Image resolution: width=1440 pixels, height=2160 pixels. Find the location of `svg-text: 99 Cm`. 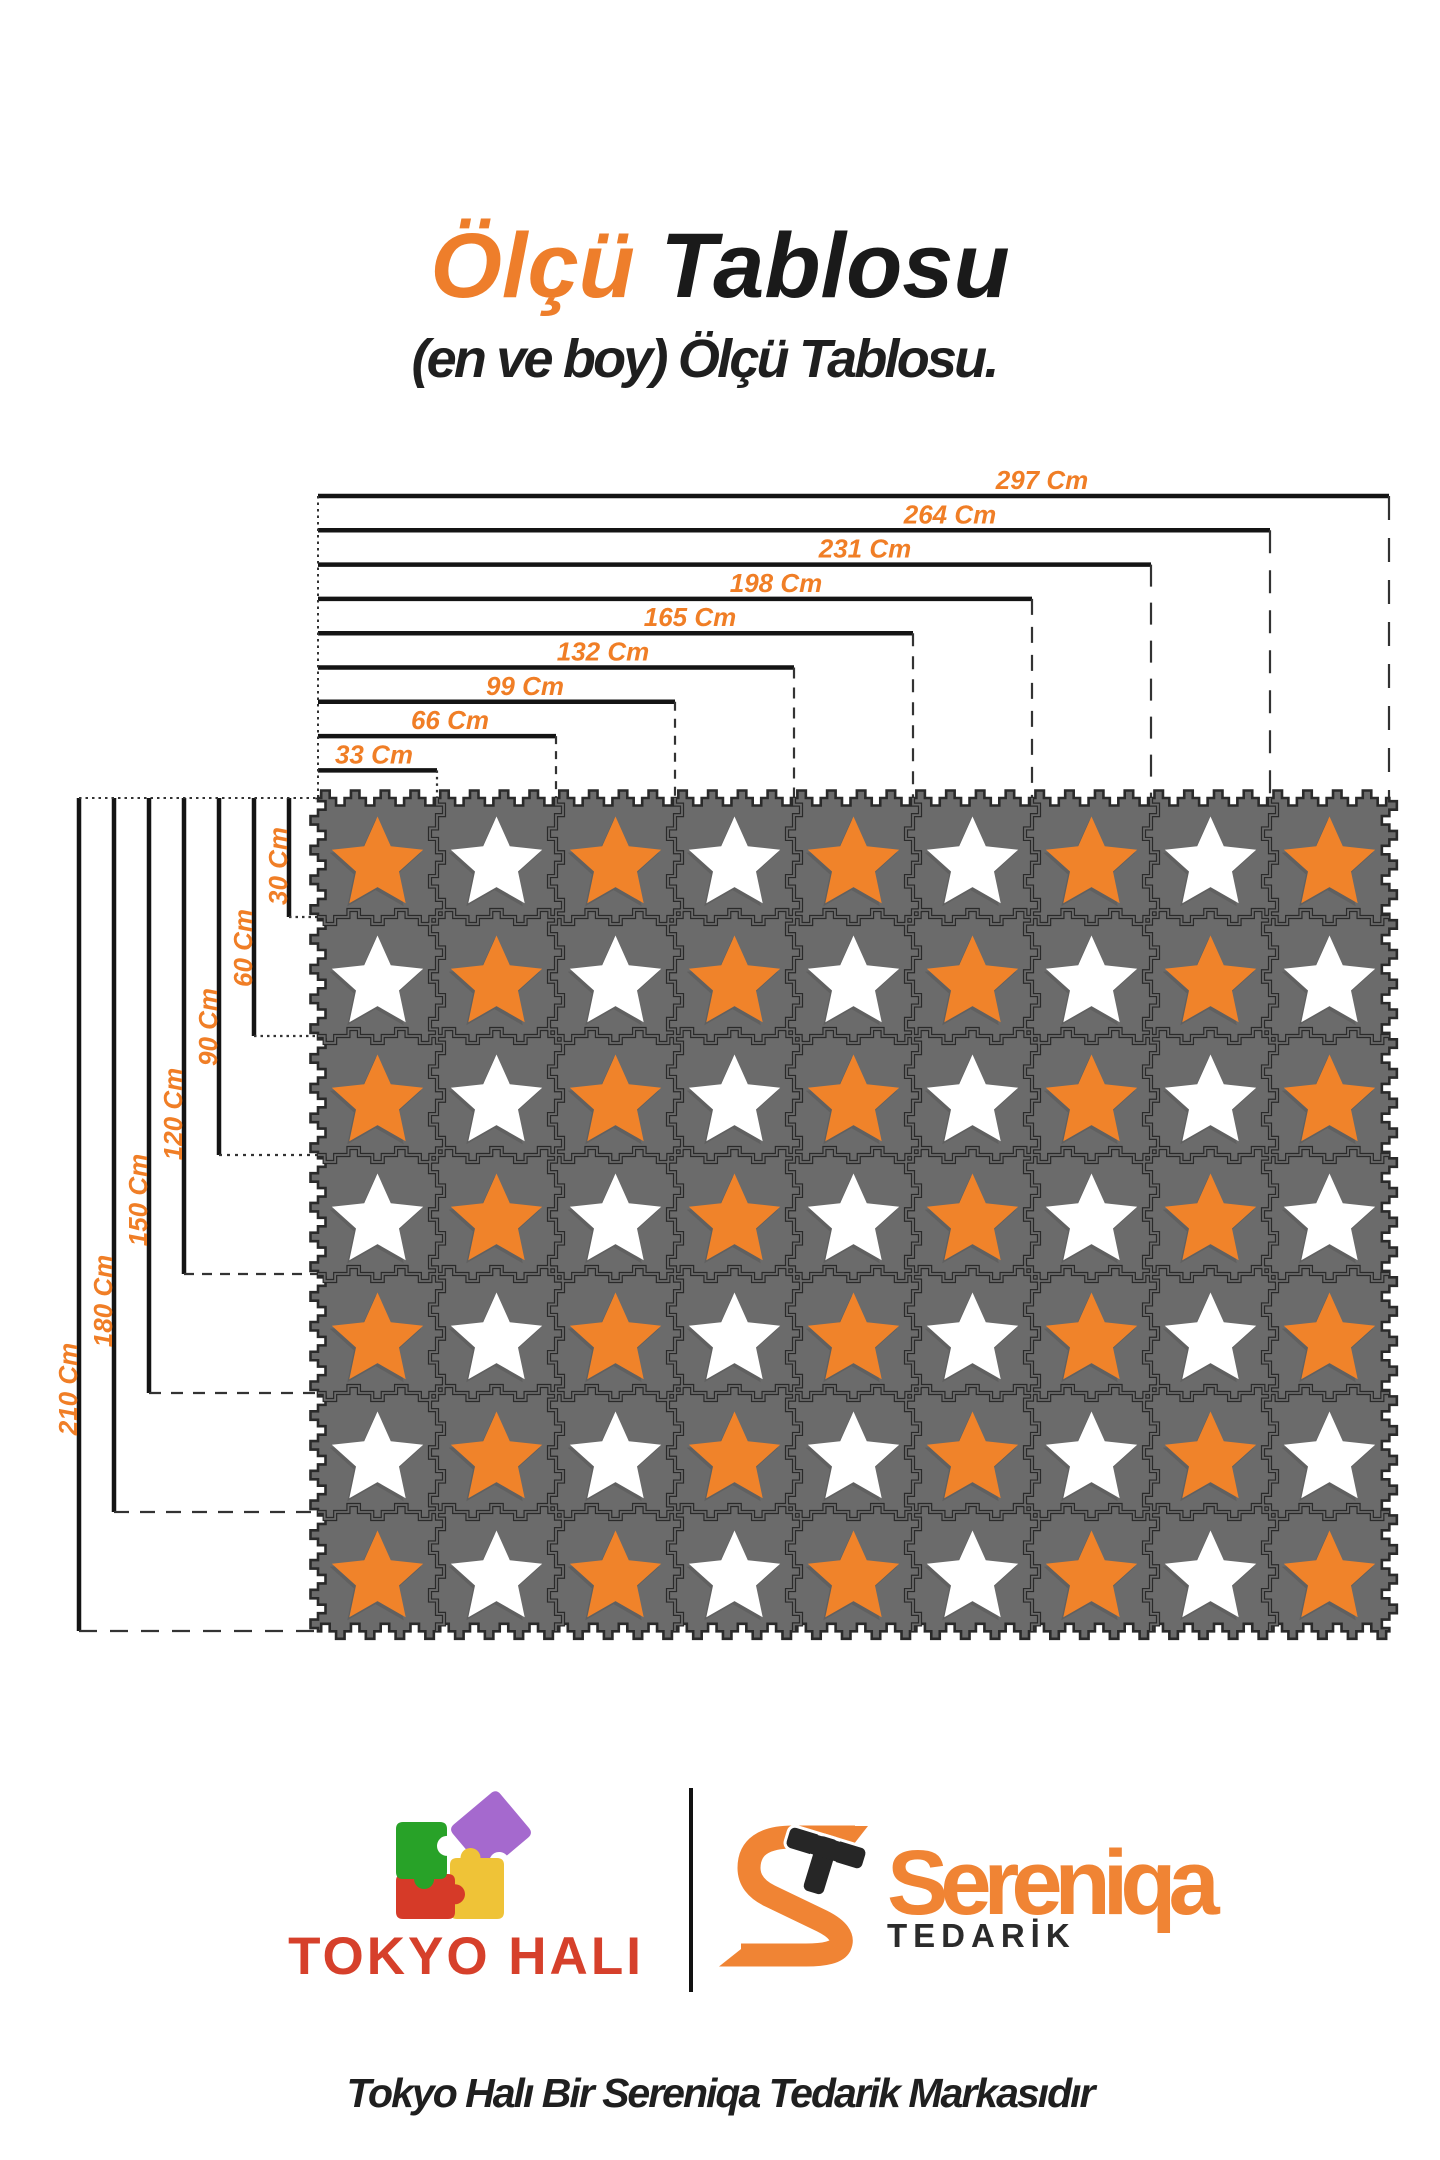

svg-text: 99 Cm is located at coordinates (525, 686).